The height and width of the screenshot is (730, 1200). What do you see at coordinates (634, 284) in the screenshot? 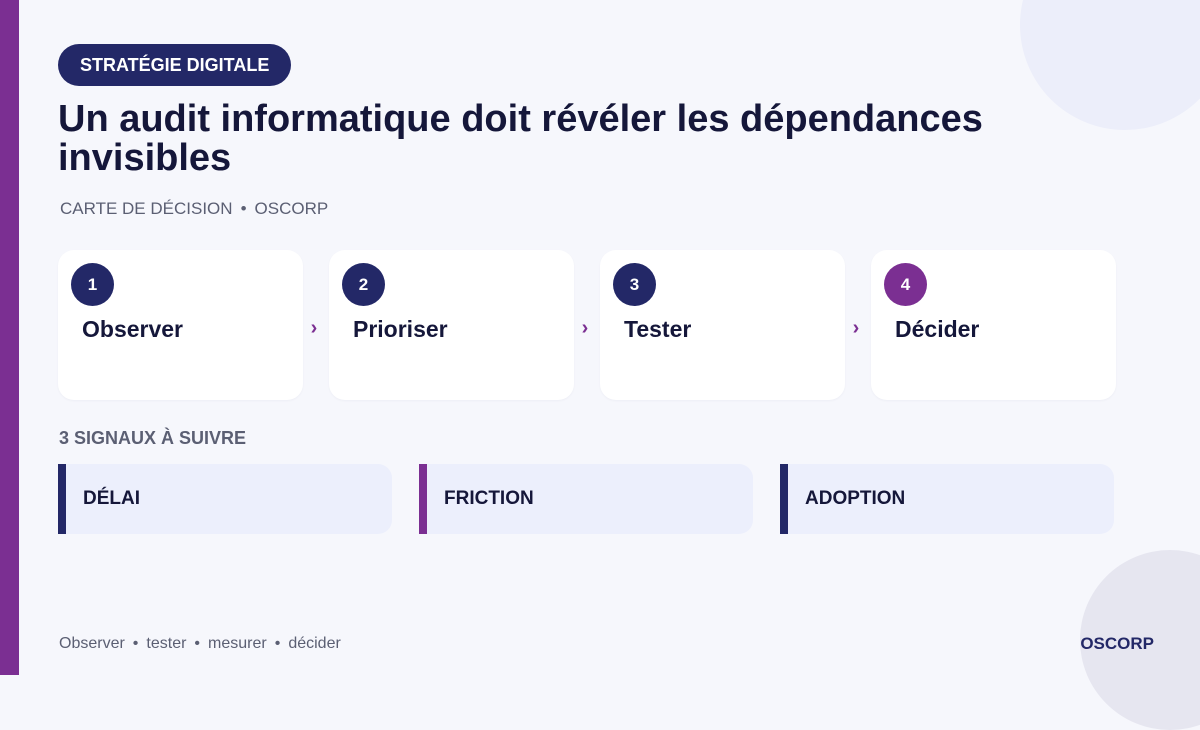
I see `step-number-badge: 3` at bounding box center [634, 284].